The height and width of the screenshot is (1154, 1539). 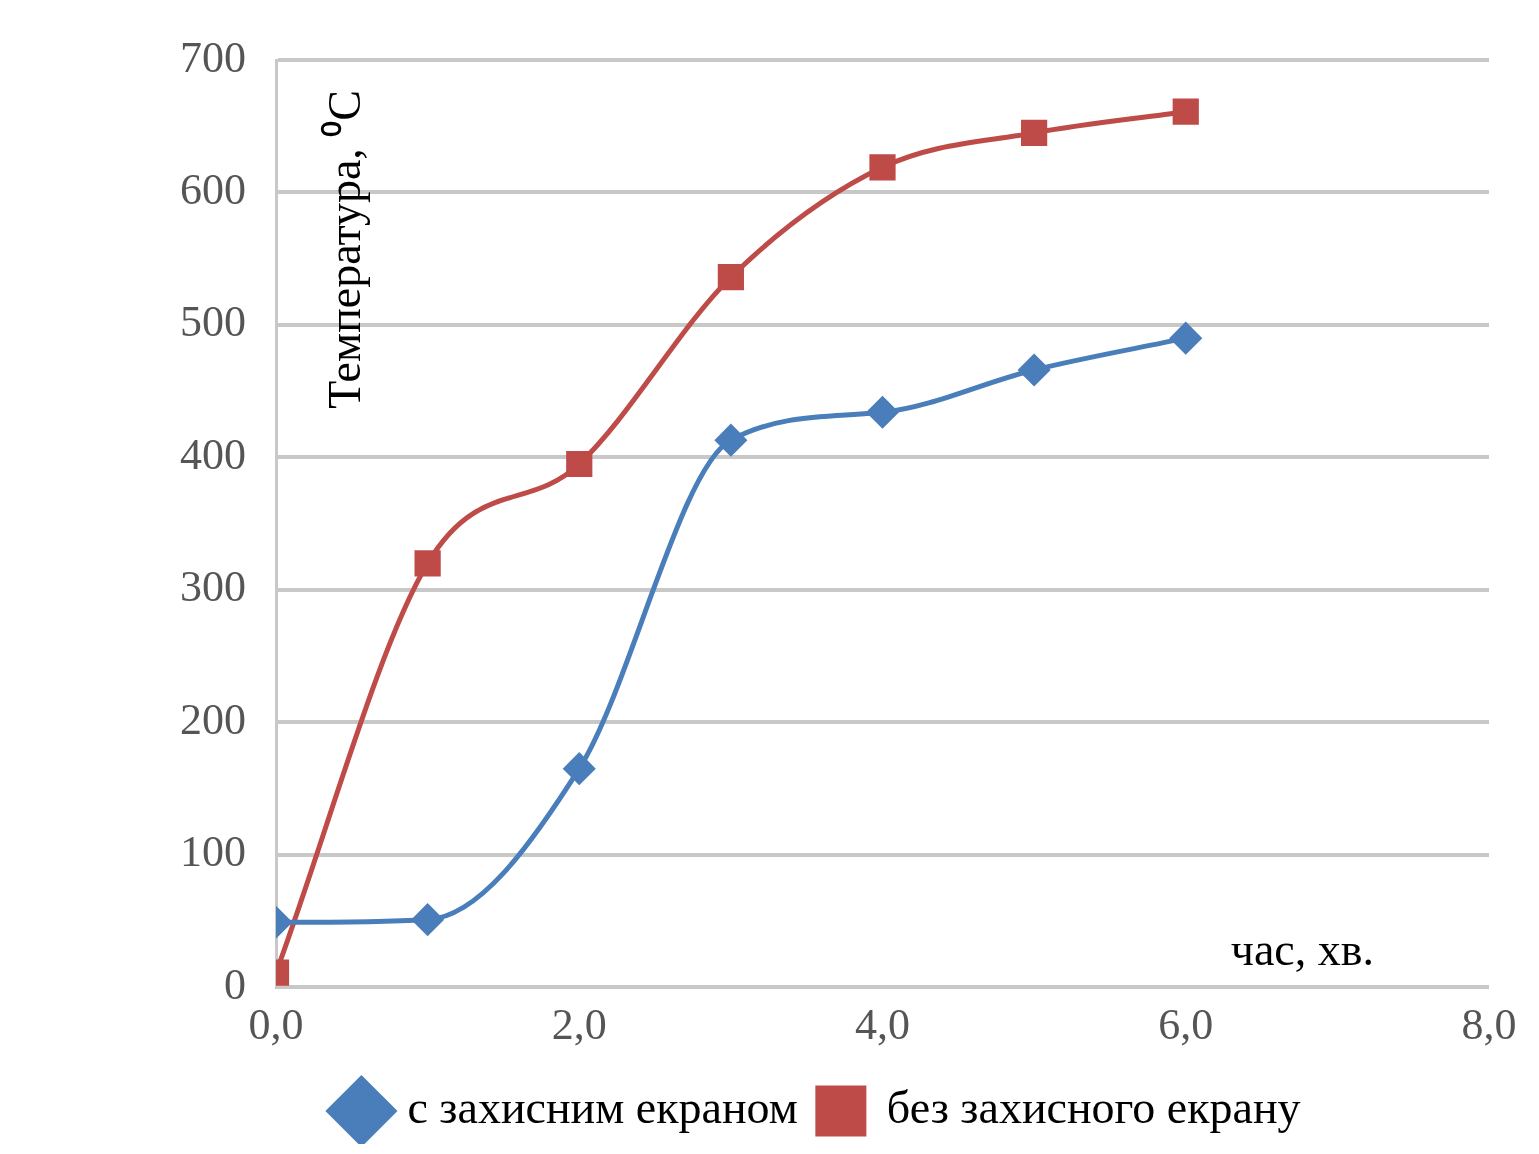 What do you see at coordinates (1302, 950) in the screenshot?
I see `x-axis-title: час, хв.` at bounding box center [1302, 950].